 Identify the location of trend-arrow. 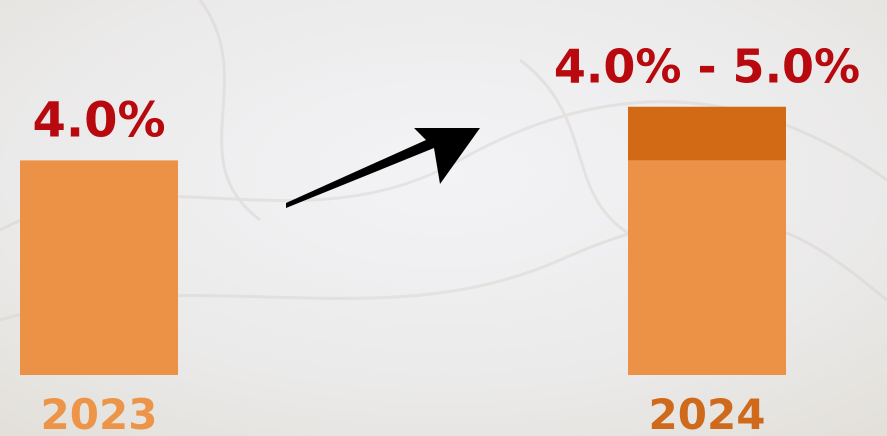
(383, 168).